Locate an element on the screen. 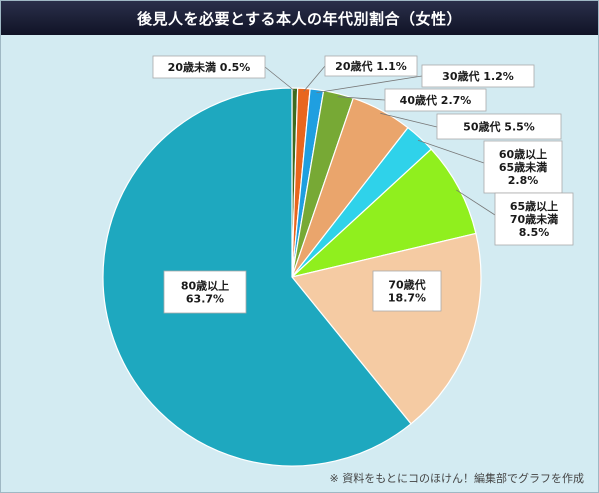 The height and width of the screenshot is (493, 599). leader-lines is located at coordinates (380, 140).